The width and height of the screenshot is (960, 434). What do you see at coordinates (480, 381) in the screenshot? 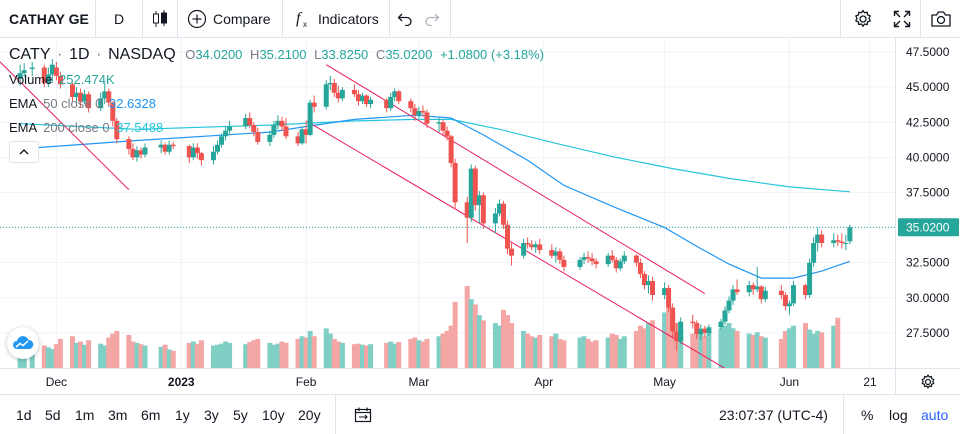
I see `time-axis: Dec 2023 Feb Mar Apr May Jun 21` at bounding box center [480, 381].